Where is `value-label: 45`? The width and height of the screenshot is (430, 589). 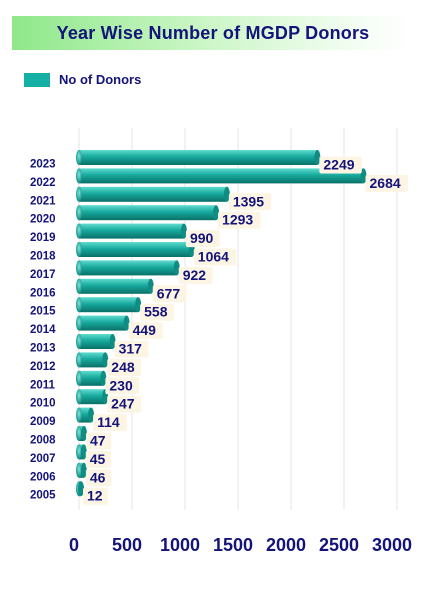
value-label: 45 is located at coordinates (98, 459).